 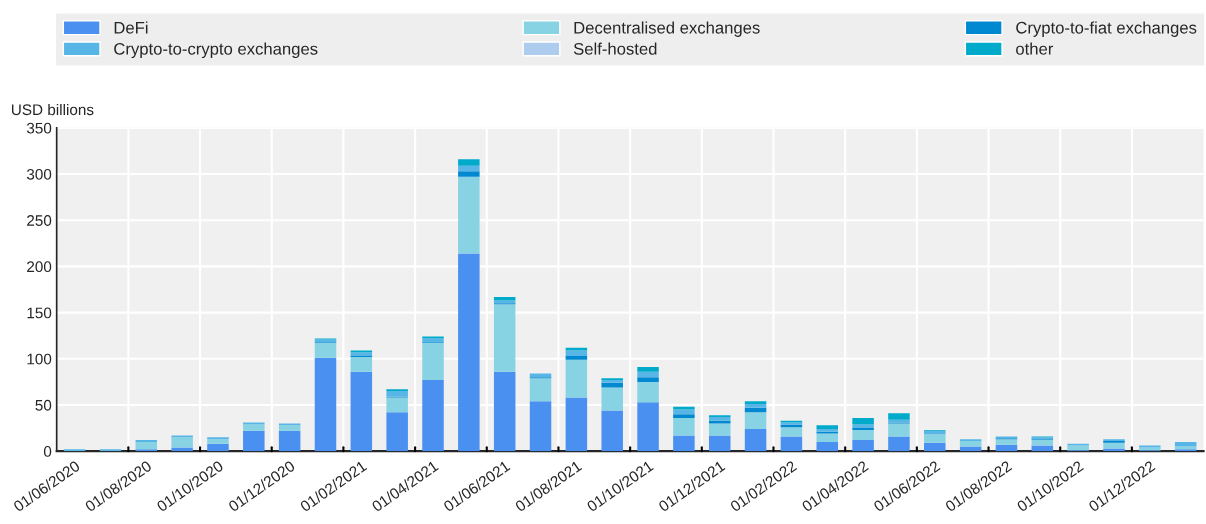 I want to click on y-tick-label: 0, so click(x=47, y=451).